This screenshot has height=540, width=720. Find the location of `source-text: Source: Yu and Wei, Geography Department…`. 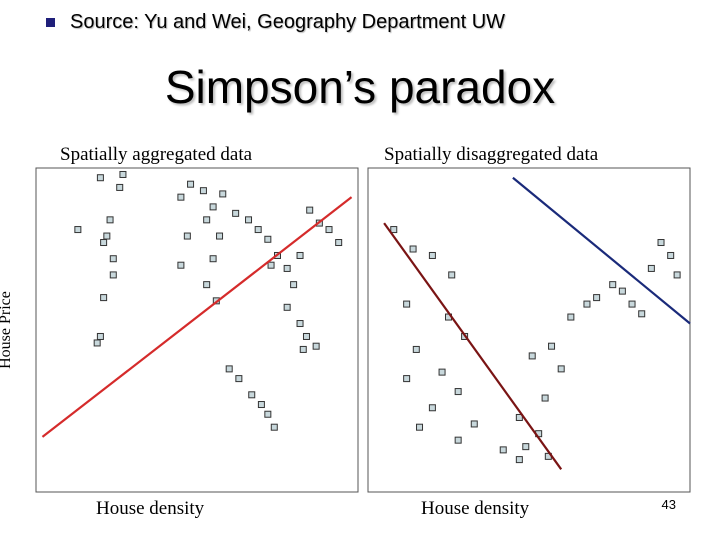

source-text: Source: Yu and Wei, Geography Department… is located at coordinates (288, 21).